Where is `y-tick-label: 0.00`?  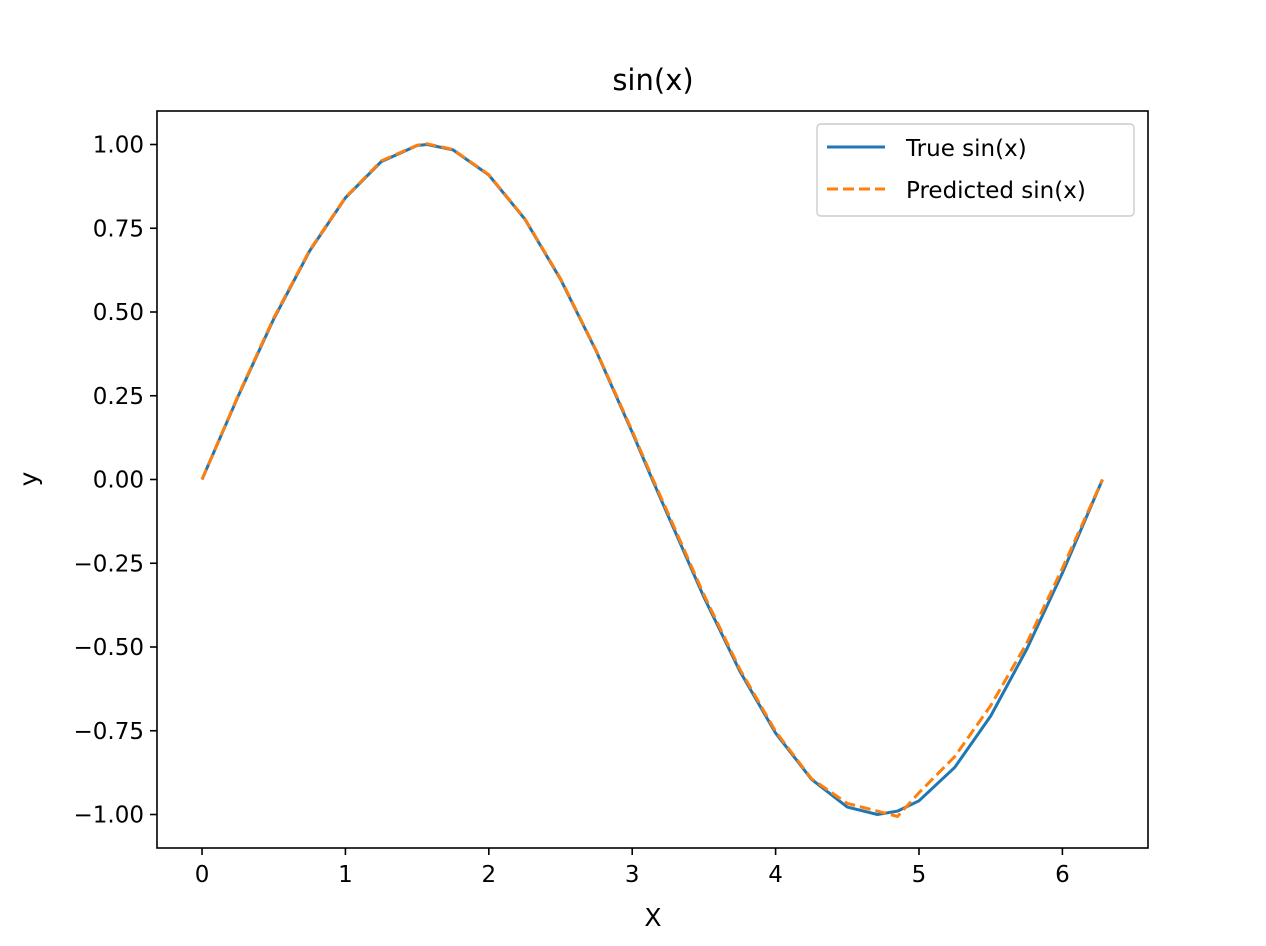 y-tick-label: 0.00 is located at coordinates (118, 481).